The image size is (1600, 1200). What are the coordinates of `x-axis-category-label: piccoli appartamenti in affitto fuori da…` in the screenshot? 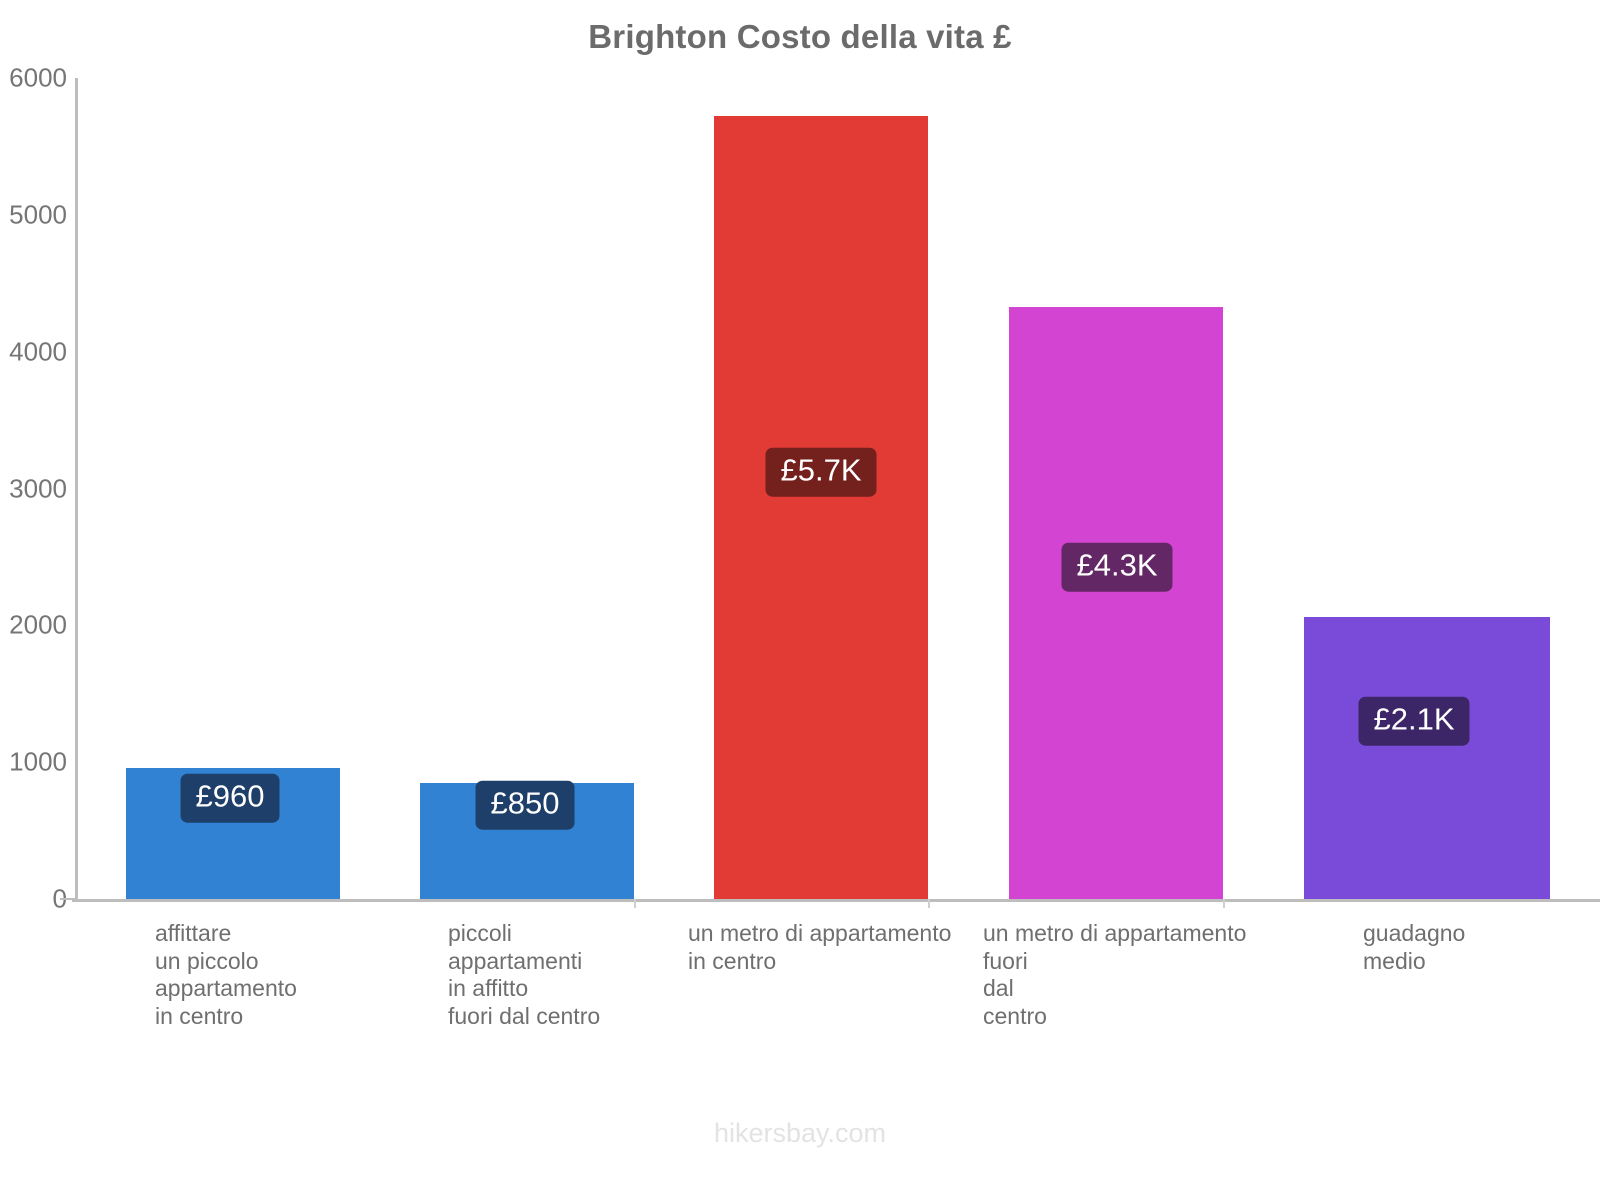 It's located at (524, 974).